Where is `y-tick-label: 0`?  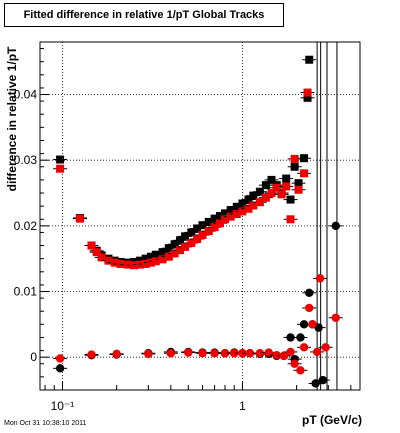
y-tick-label: 0 is located at coordinates (33, 357).